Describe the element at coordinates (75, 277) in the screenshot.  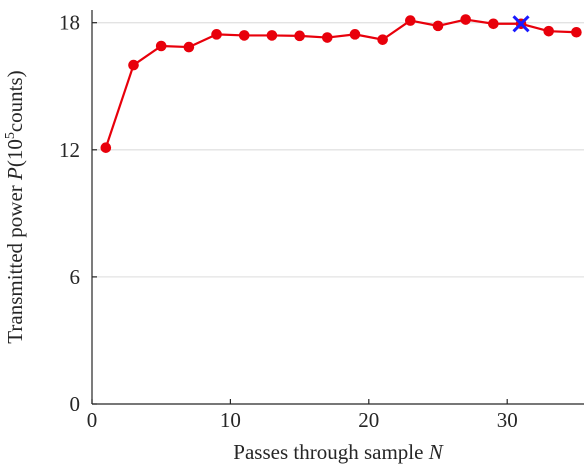
I see `y-tick-label: 6` at that location.